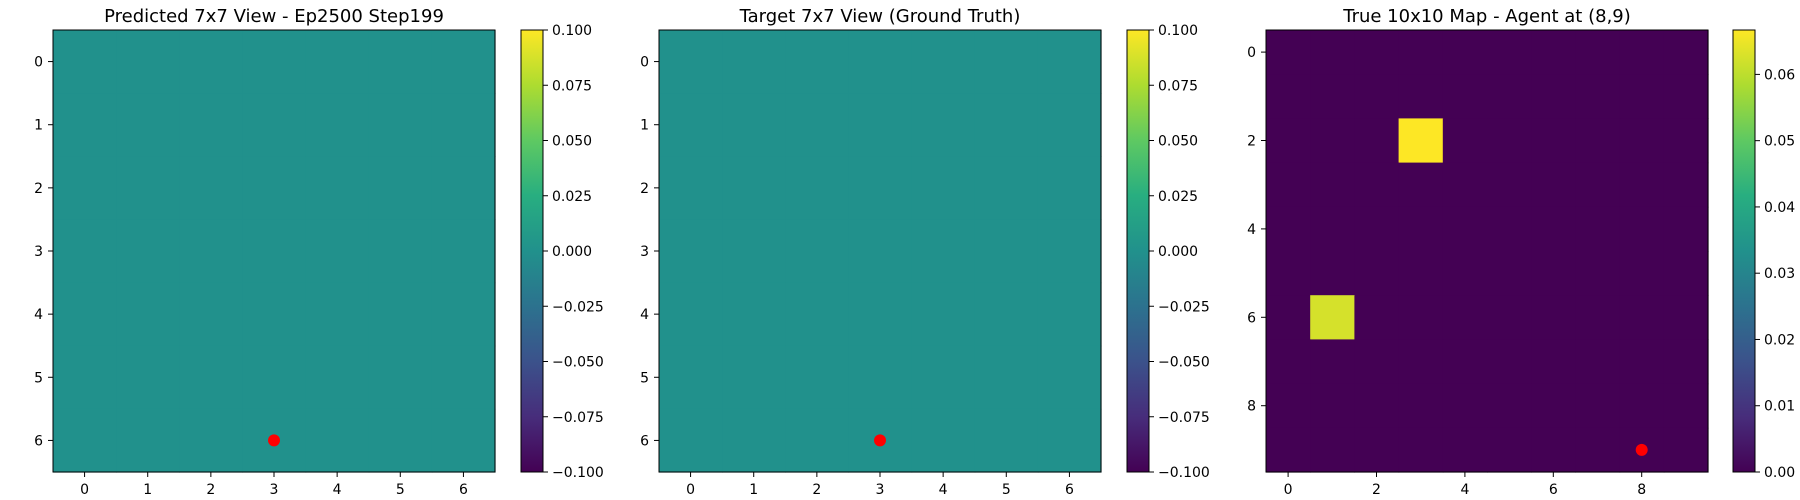 Image resolution: width=1800 pixels, height=500 pixels. Describe the element at coordinates (1779, 407) in the screenshot. I see `colorbar-tick-label: 0.01` at that location.